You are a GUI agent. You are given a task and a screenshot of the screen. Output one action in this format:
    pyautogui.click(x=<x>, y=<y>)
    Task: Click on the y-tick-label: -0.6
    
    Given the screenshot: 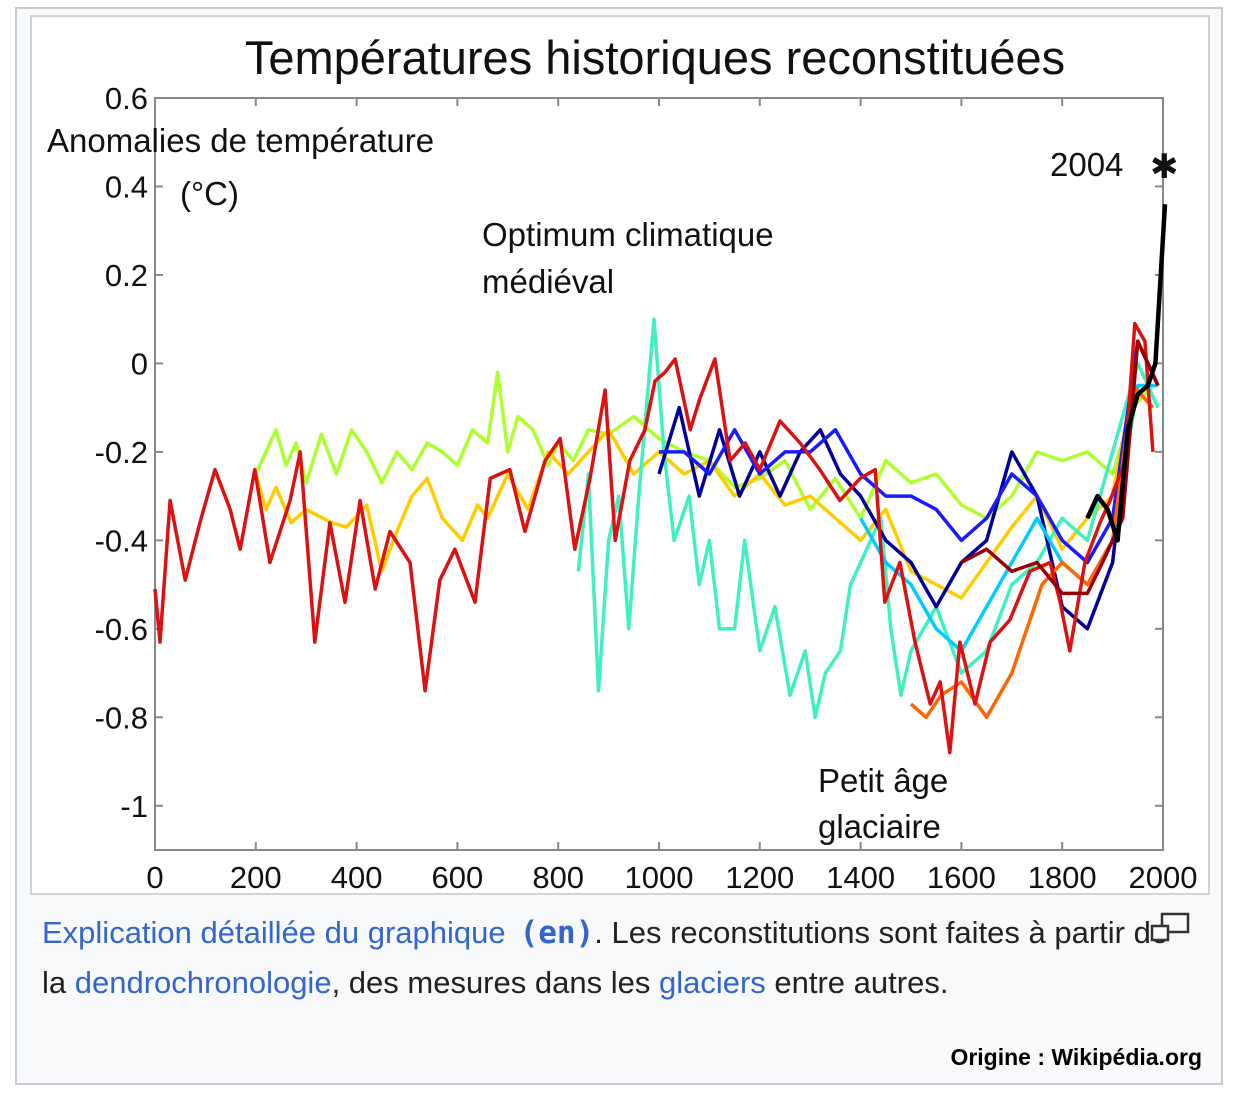 What is the action you would take?
    pyautogui.click(x=121, y=629)
    